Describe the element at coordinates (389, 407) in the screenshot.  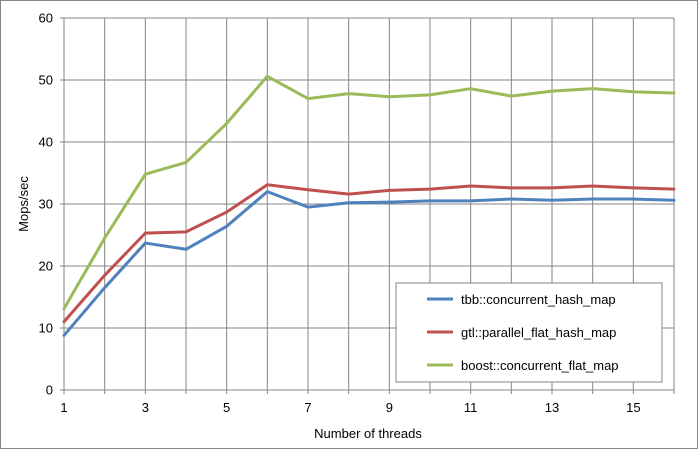
I see `x-tick-label: 9` at that location.